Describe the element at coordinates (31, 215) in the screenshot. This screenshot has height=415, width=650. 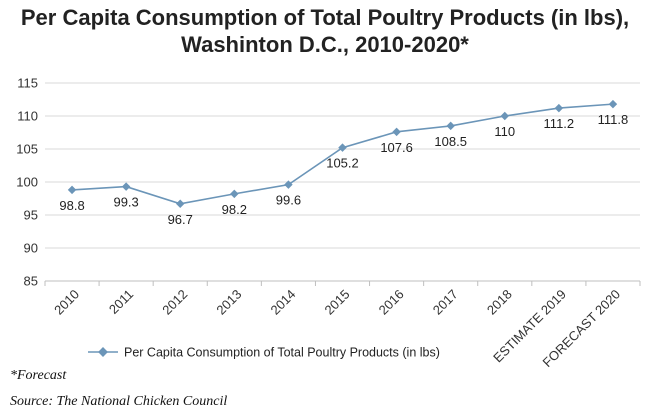
I see `y-tick-label: 95` at that location.